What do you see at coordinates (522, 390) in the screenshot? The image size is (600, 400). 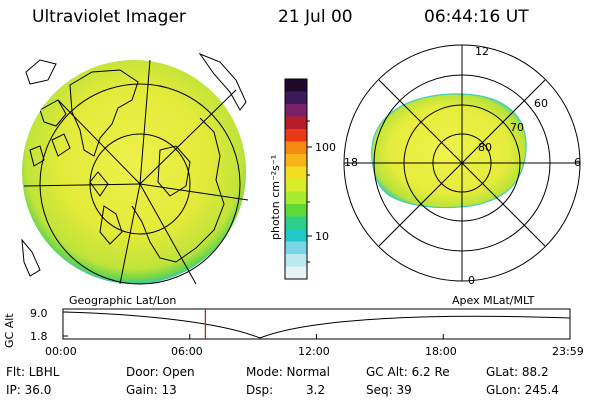 I see `info-glon: GLon: 245.4` at bounding box center [522, 390].